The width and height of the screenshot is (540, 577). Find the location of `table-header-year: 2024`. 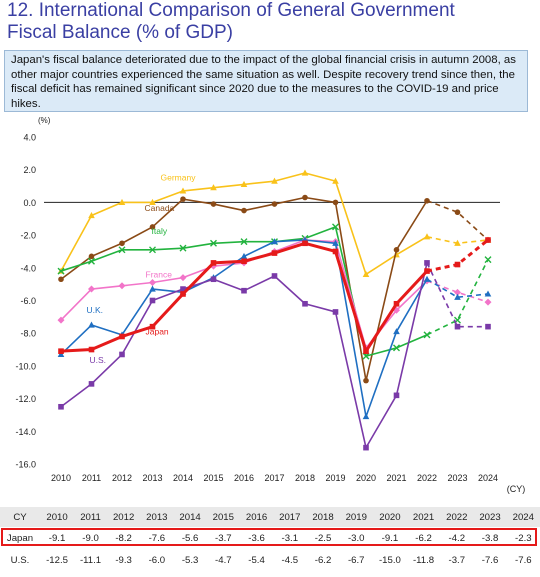

table-header-year: 2024 is located at coordinates (523, 517).